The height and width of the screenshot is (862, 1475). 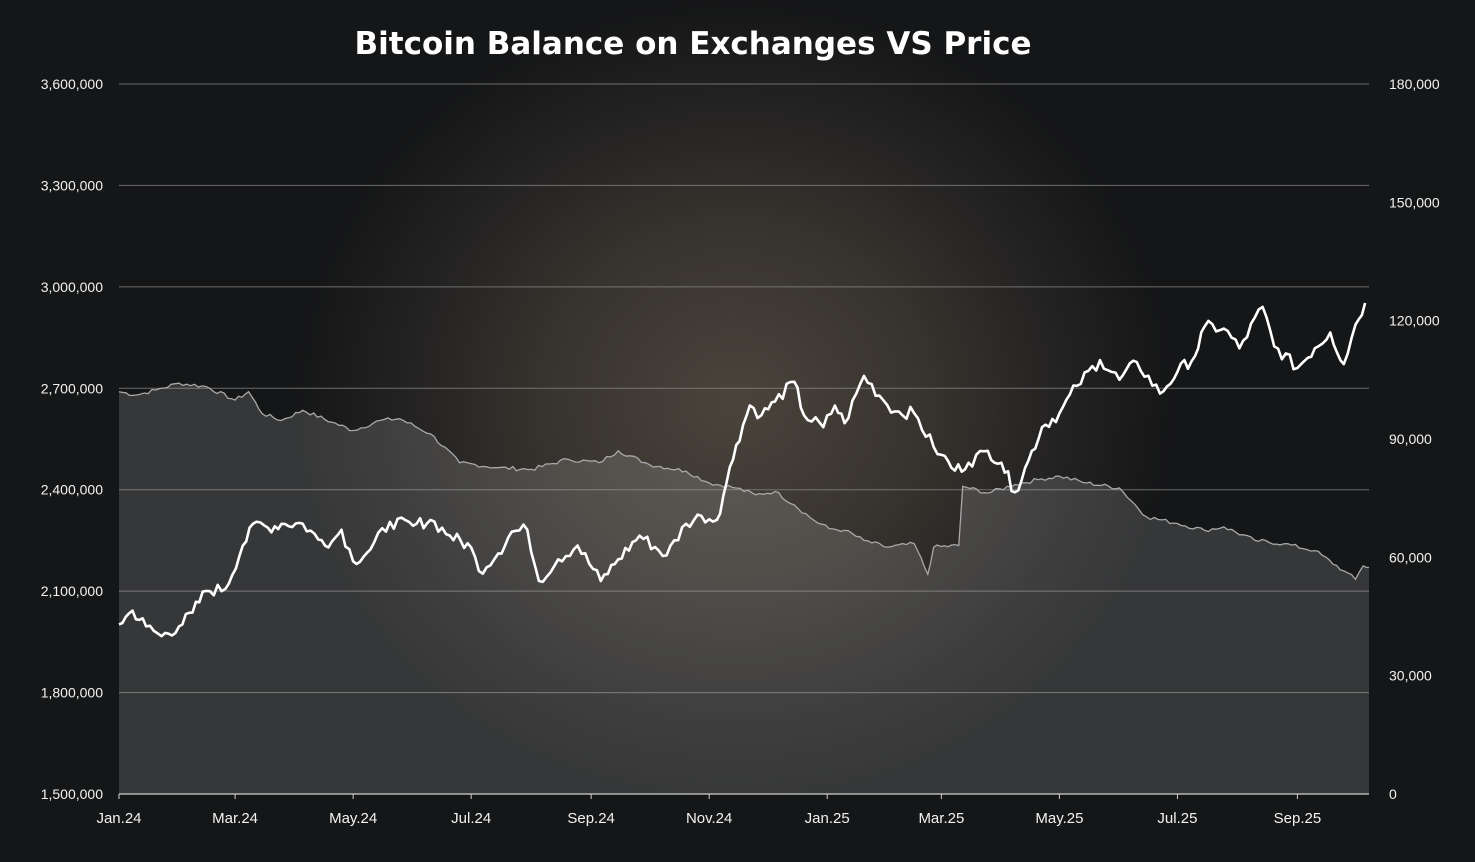 I want to click on y-left-tick-label: 2,700,000, so click(x=72, y=388).